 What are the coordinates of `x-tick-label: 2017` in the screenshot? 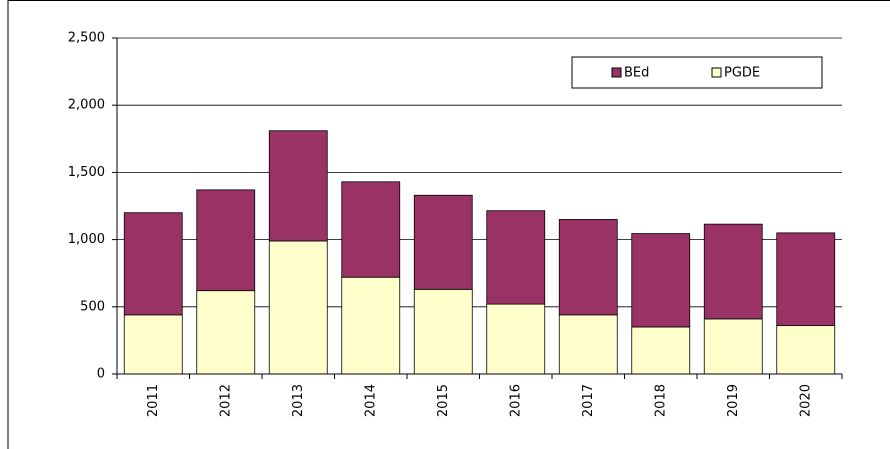 It's located at (588, 400).